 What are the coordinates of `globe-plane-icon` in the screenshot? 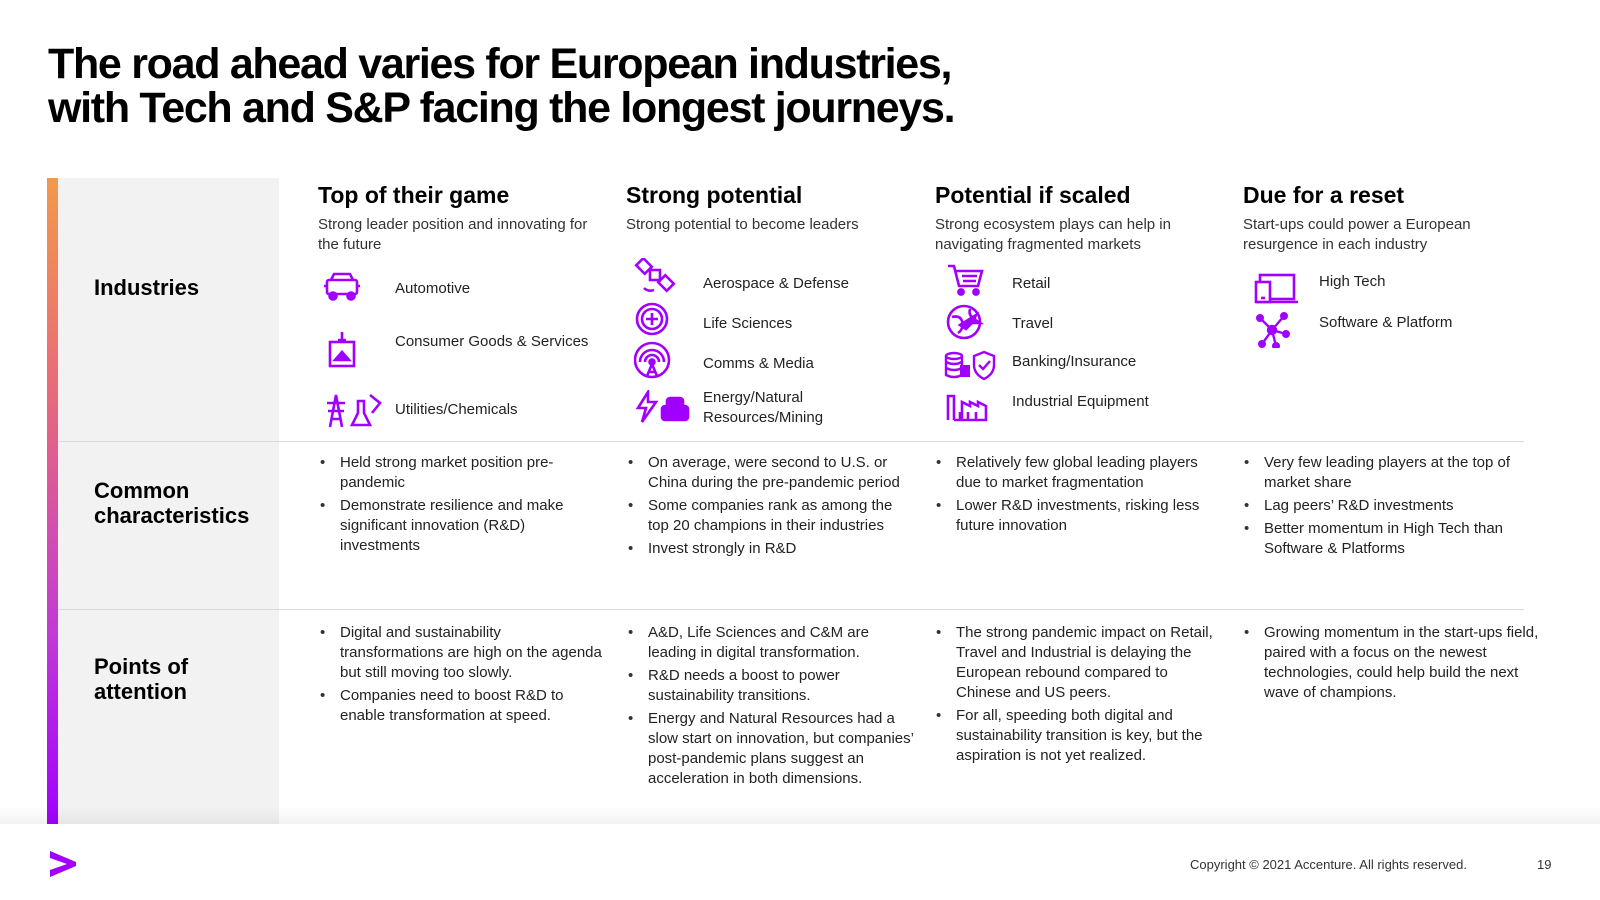 It's located at (965, 322).